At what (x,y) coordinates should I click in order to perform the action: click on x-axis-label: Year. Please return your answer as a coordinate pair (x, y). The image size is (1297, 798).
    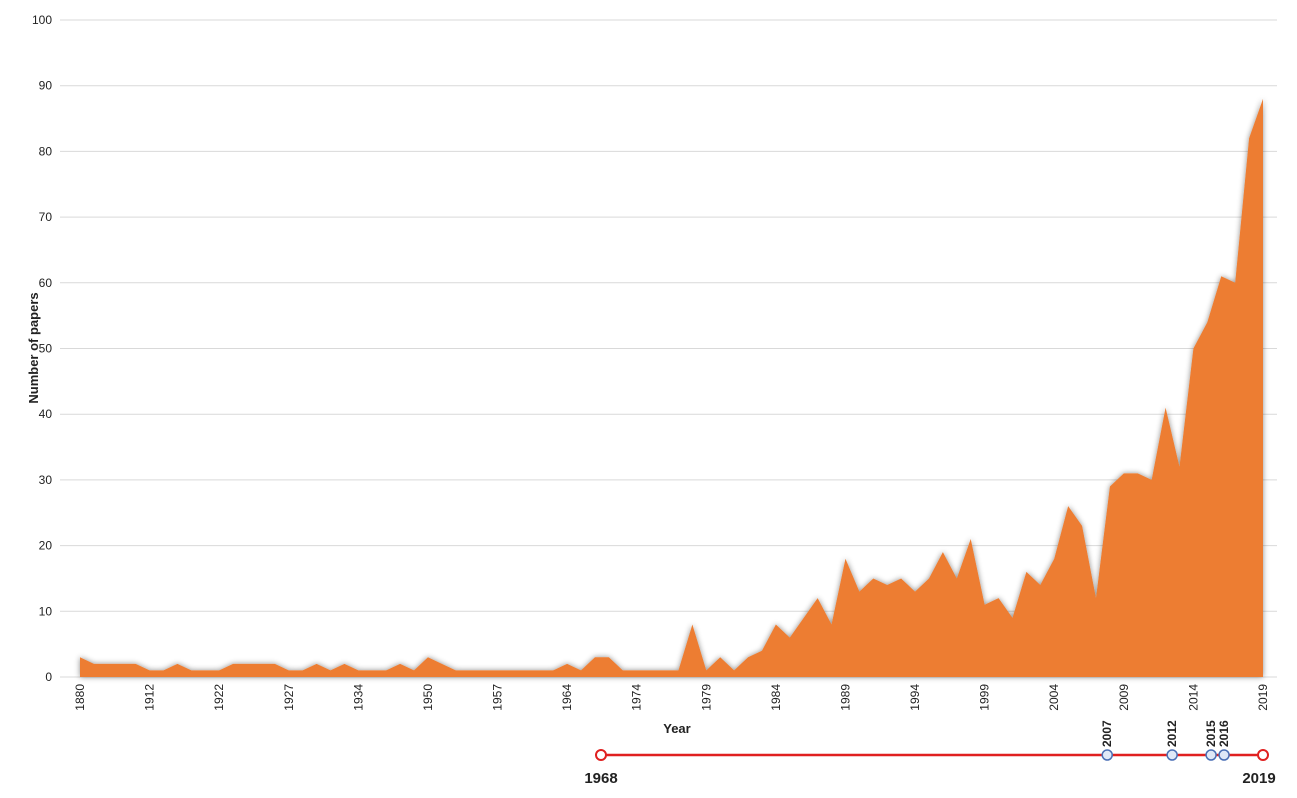
    Looking at the image, I should click on (676, 728).